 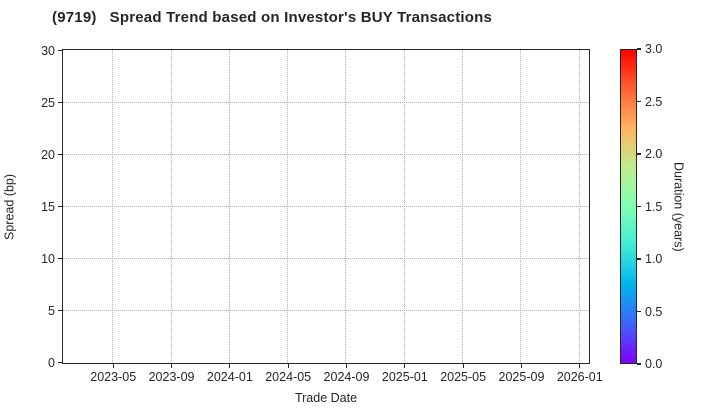 What do you see at coordinates (48, 206) in the screenshot?
I see `y-tick-label: 15` at bounding box center [48, 206].